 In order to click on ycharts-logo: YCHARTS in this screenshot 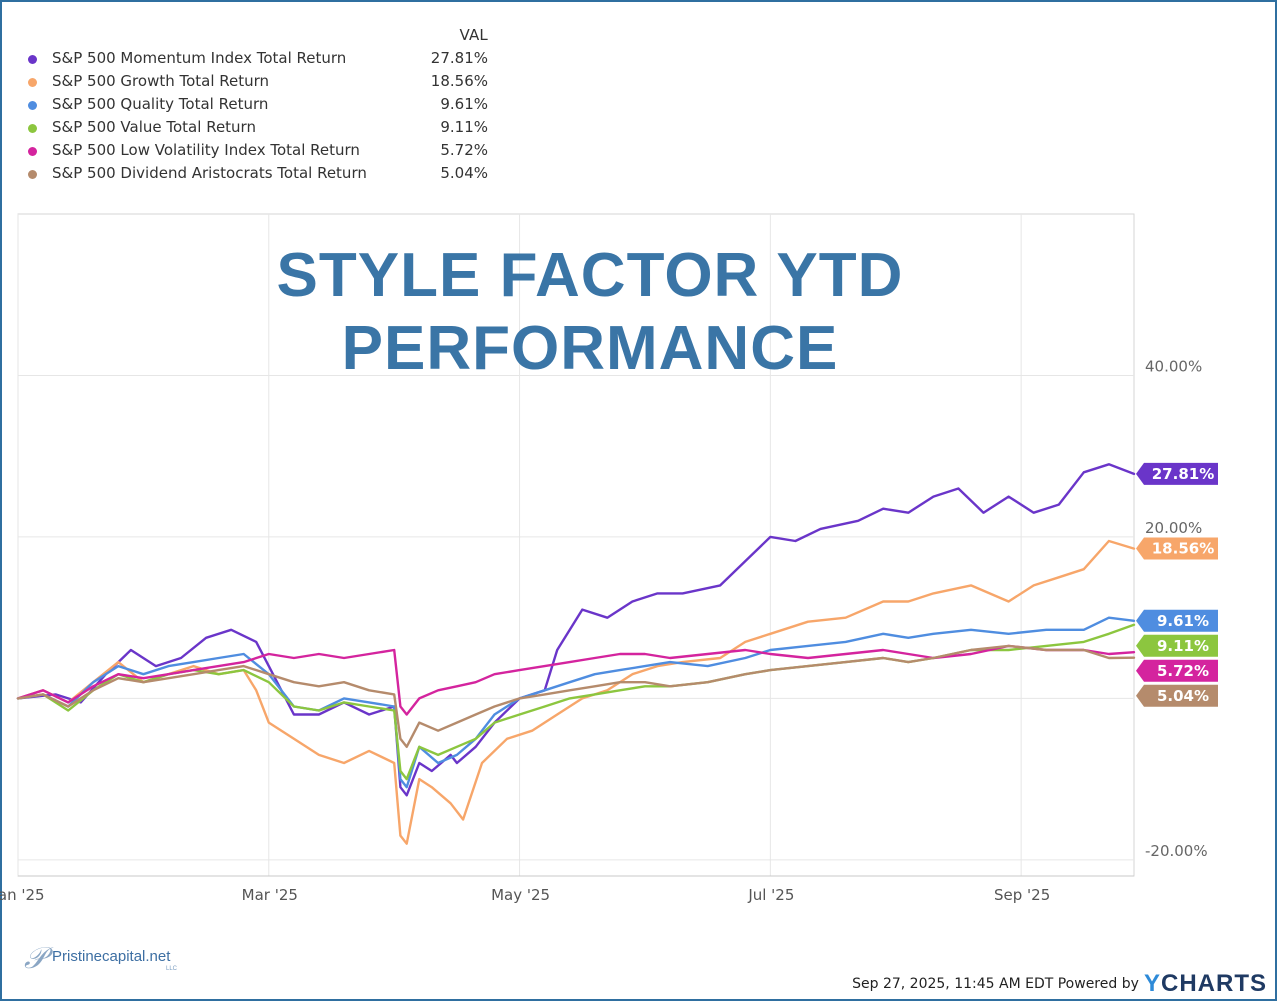, I will do `click(1205, 983)`.